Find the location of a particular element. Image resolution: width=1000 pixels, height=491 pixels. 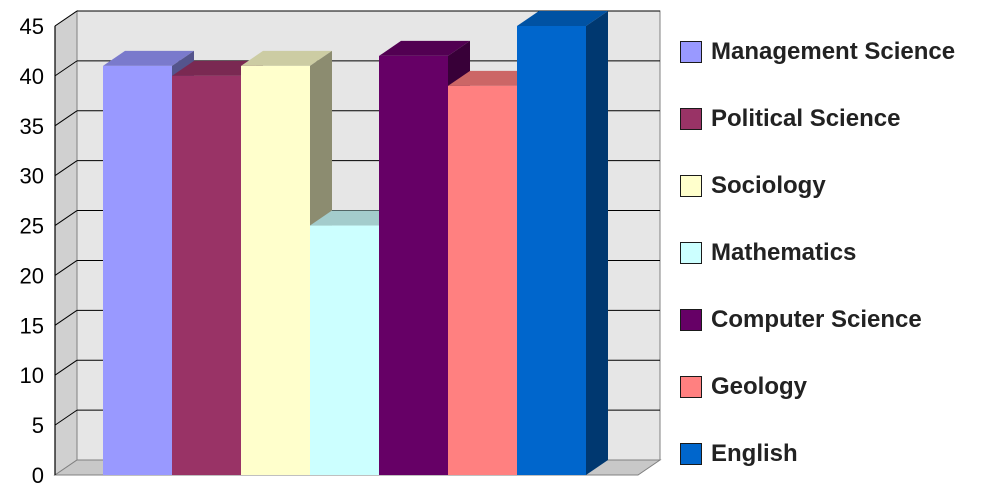

y-axis: 0 5 10 15 20 25 30 35 40 45 is located at coordinates (38, 251).